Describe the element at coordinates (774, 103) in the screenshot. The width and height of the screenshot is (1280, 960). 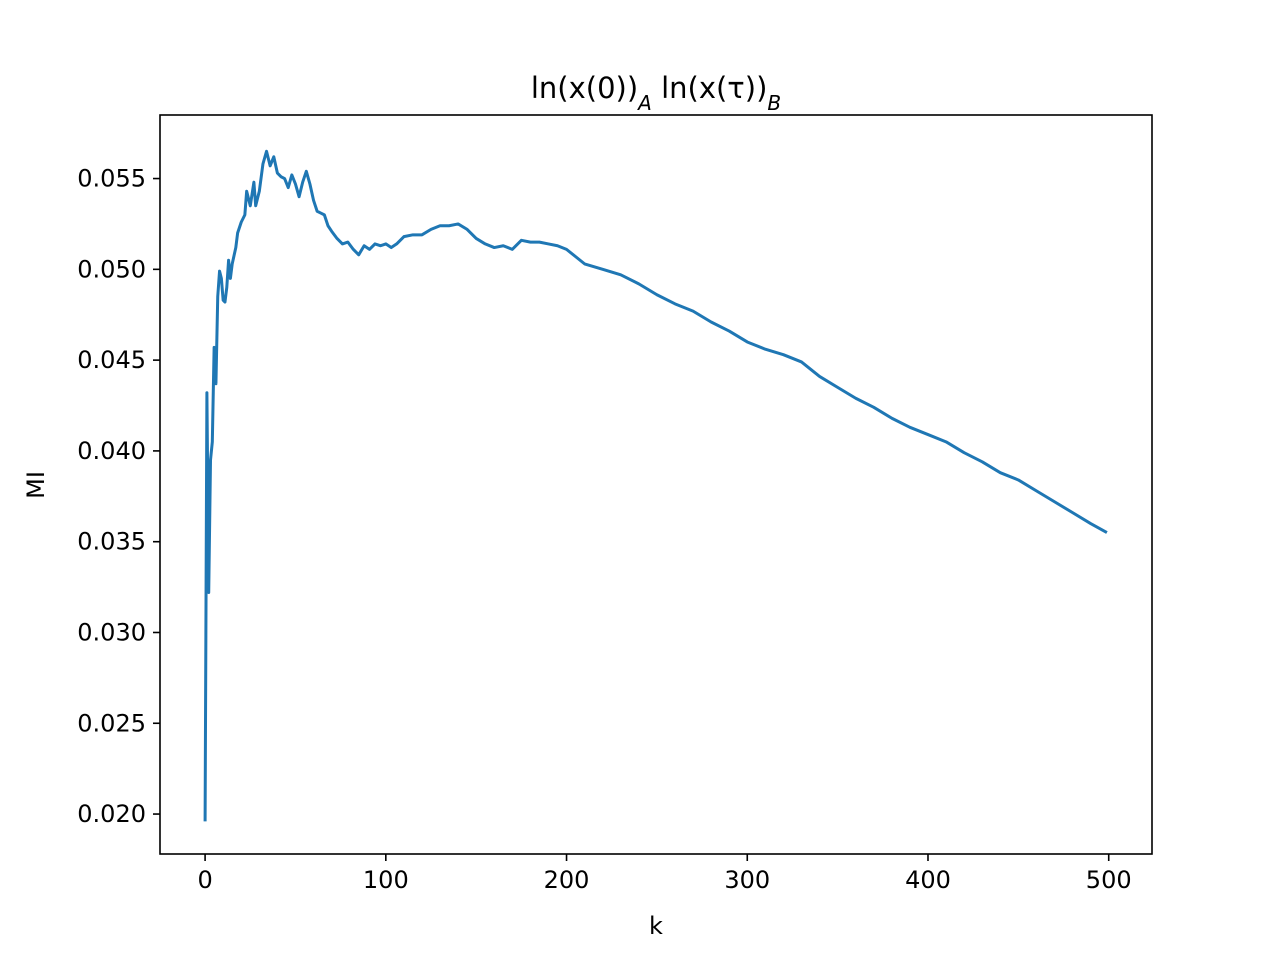
I see `title-subscript: B` at that location.